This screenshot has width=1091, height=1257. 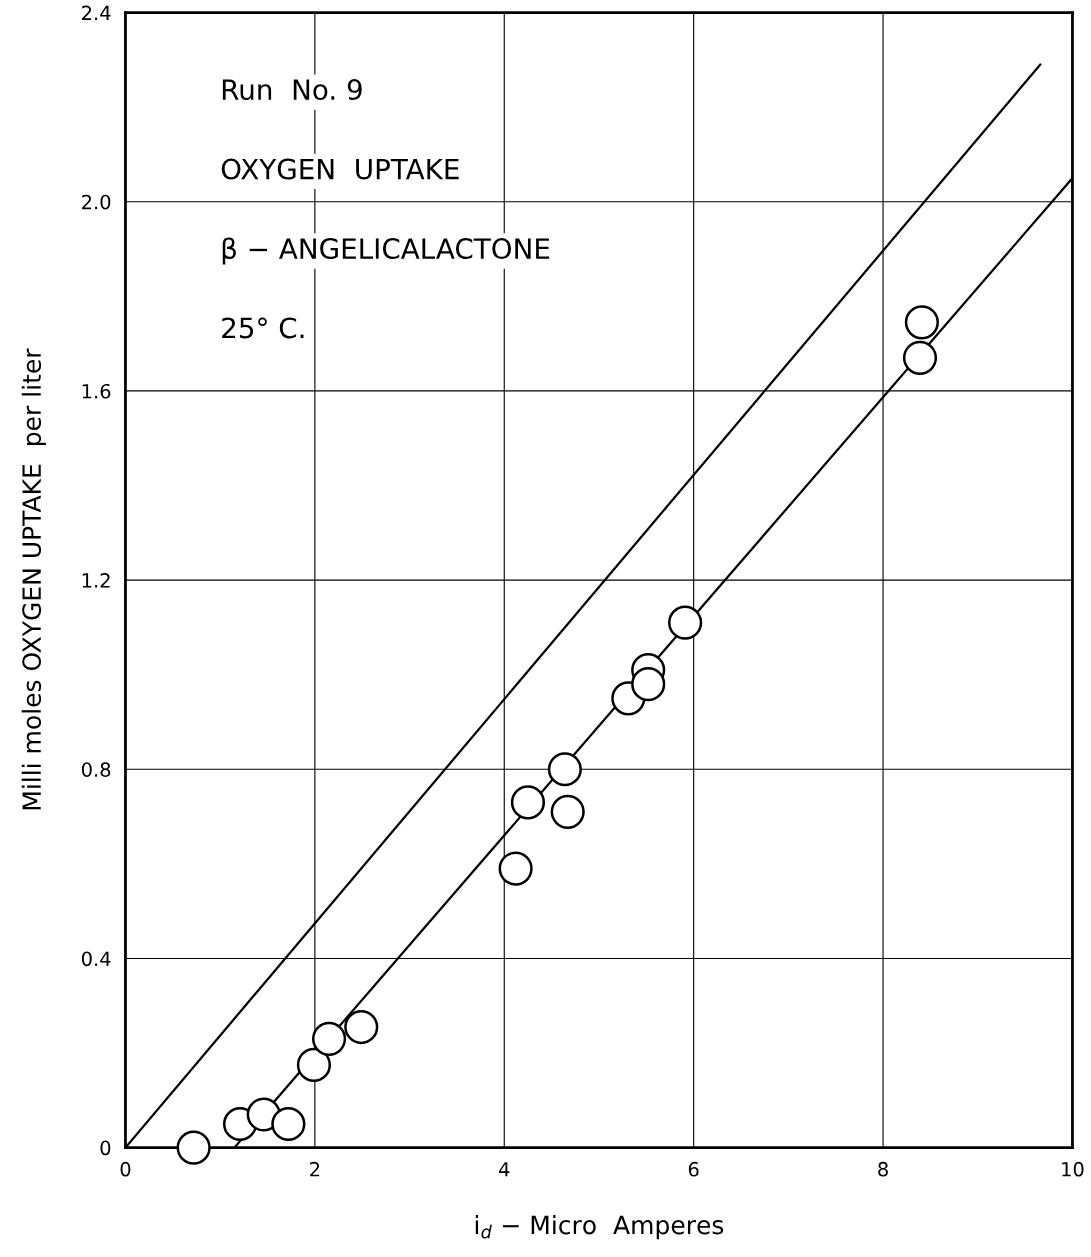 I want to click on x-axis-title: i$_{d}$ − Micro Amperes, so click(x=599, y=1227).